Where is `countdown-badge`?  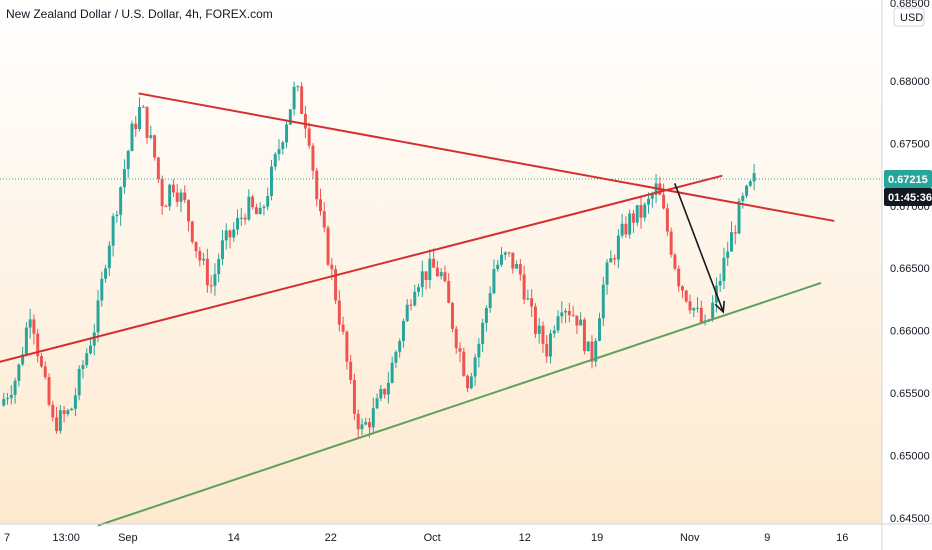
countdown-badge is located at coordinates (908, 197).